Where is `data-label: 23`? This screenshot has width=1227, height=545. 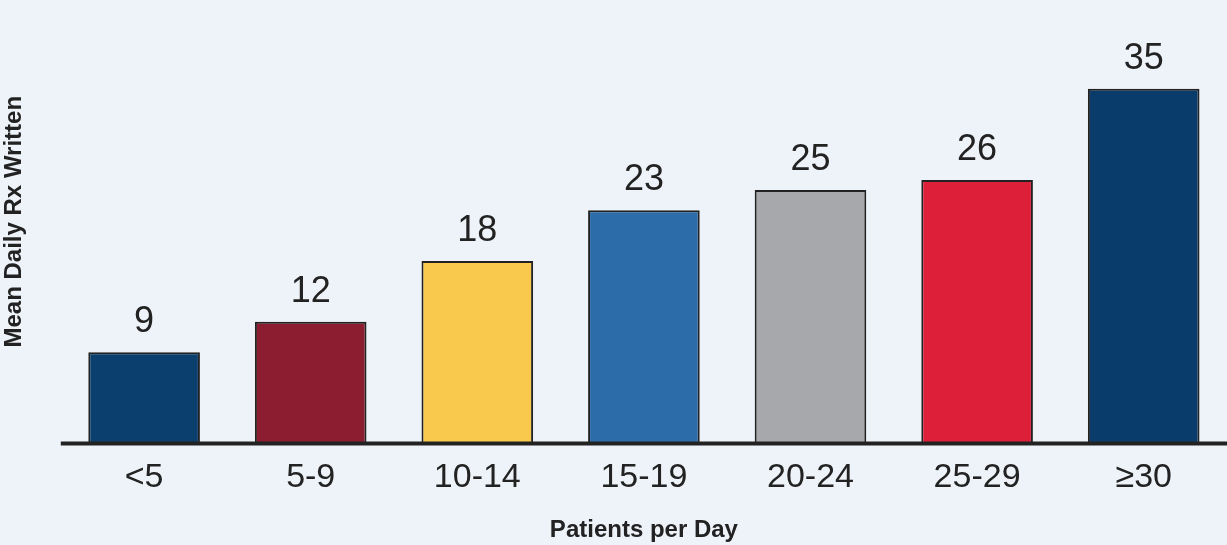
data-label: 23 is located at coordinates (643, 178).